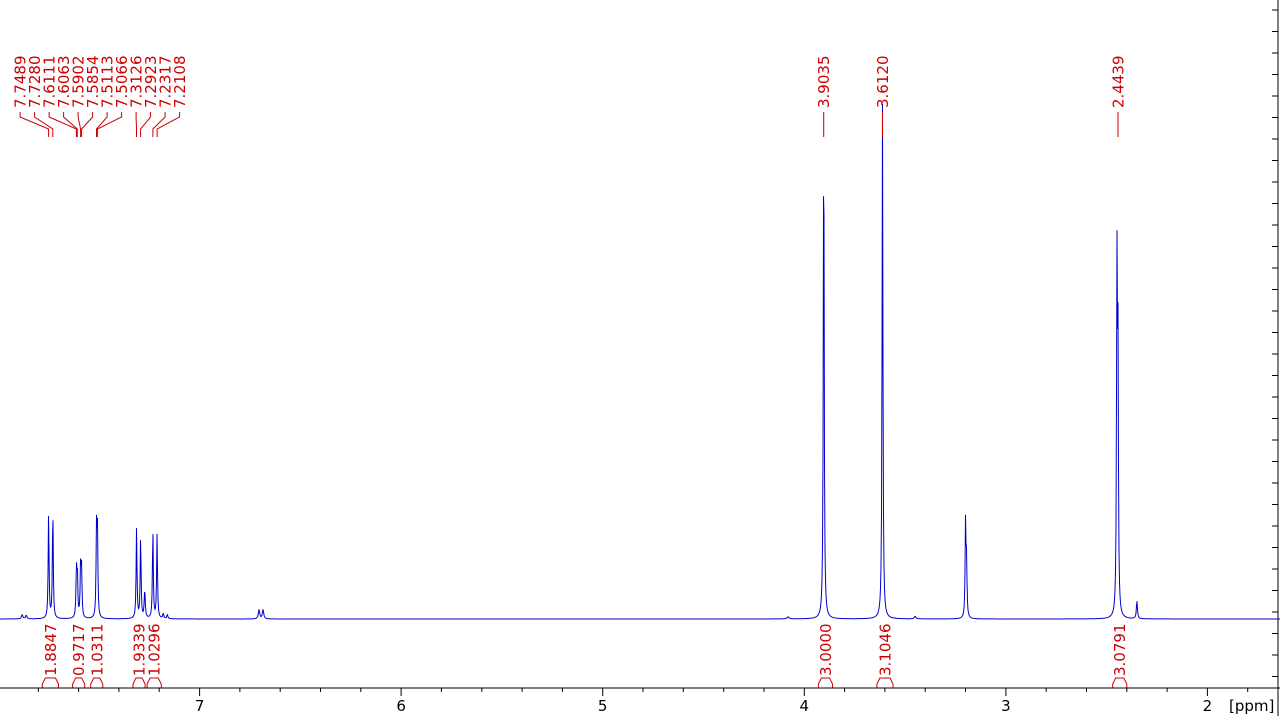 Image resolution: width=1280 pixels, height=716 pixels. What do you see at coordinates (166, 82) in the screenshot?
I see `peak-label: 7.2317` at bounding box center [166, 82].